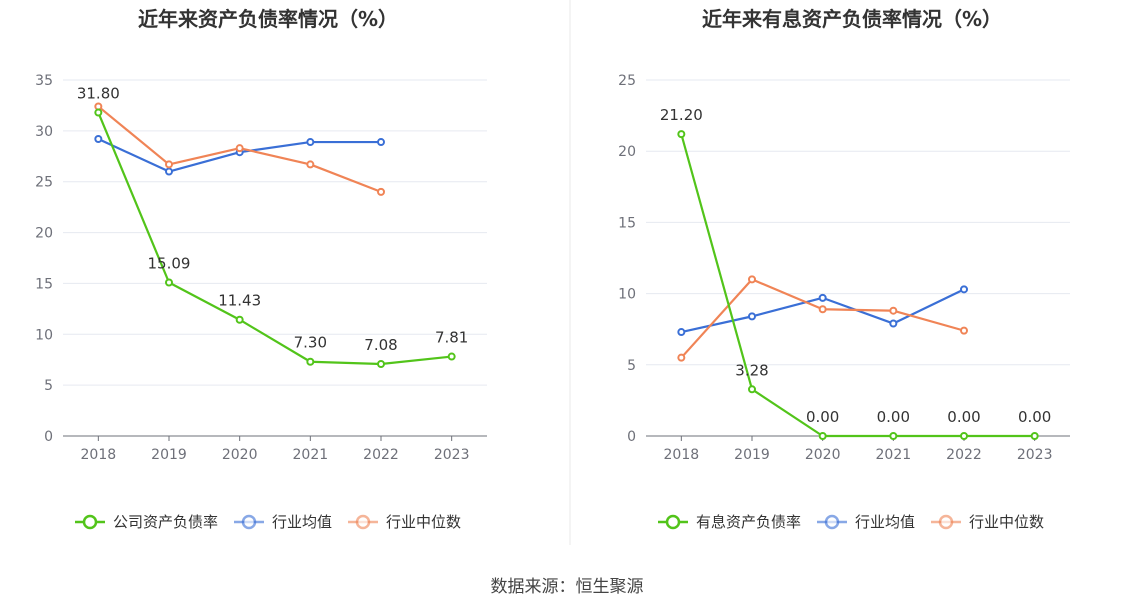 This screenshot has height=612, width=1134. What do you see at coordinates (451, 338) in the screenshot?
I see `data-label: 7.81` at bounding box center [451, 338].